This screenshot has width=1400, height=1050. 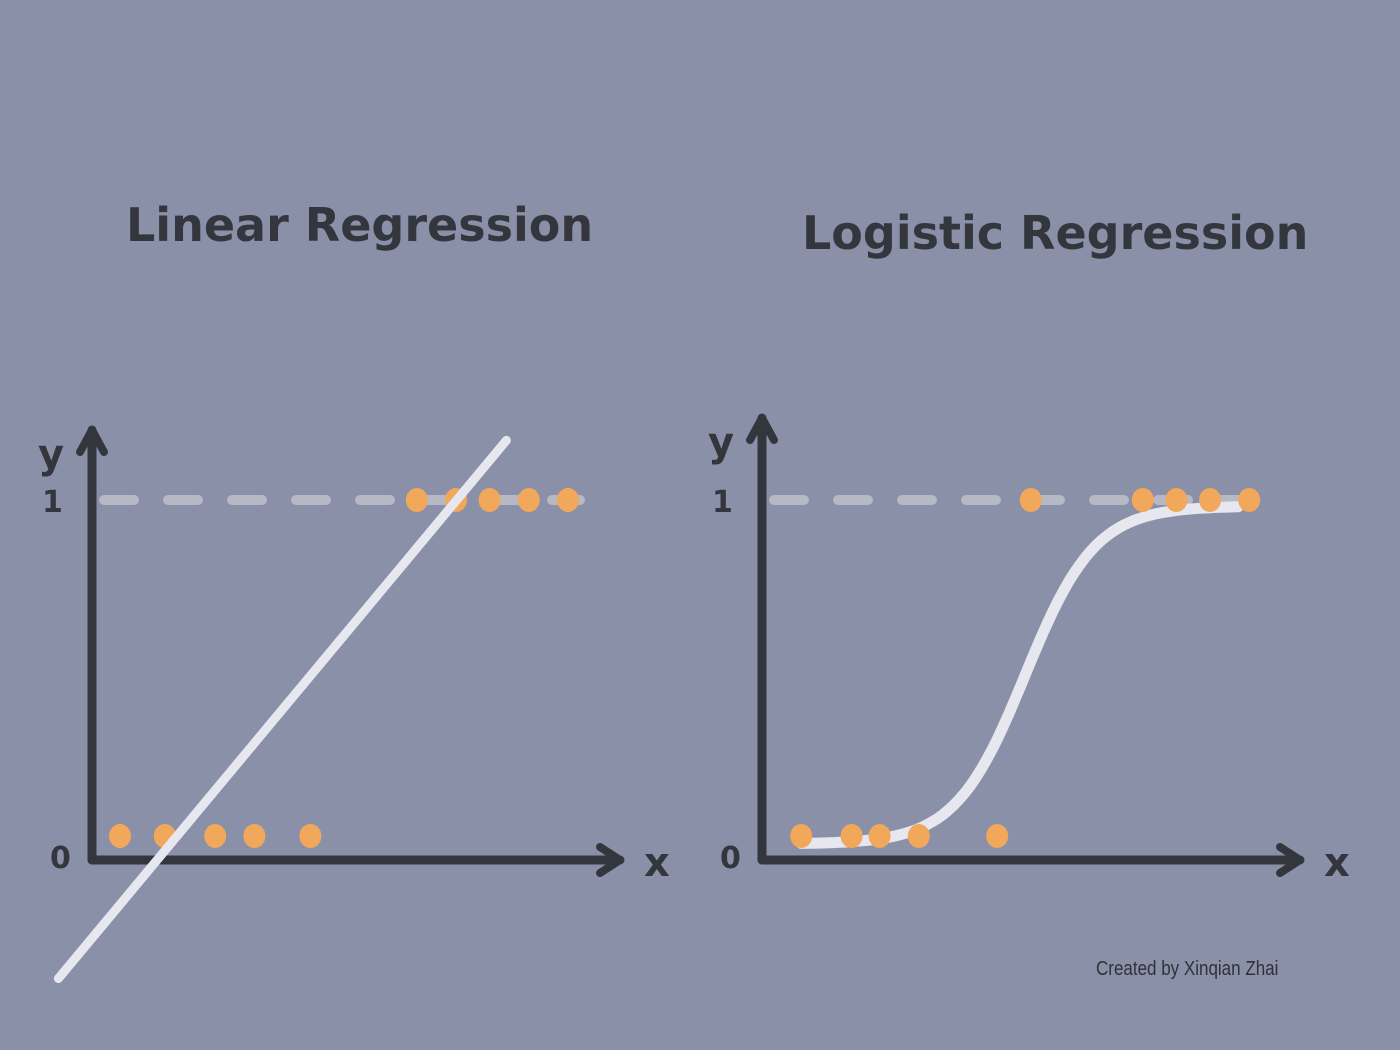 What do you see at coordinates (1187, 969) in the screenshot?
I see `author-credit: Created by Xinqian Zhai` at bounding box center [1187, 969].